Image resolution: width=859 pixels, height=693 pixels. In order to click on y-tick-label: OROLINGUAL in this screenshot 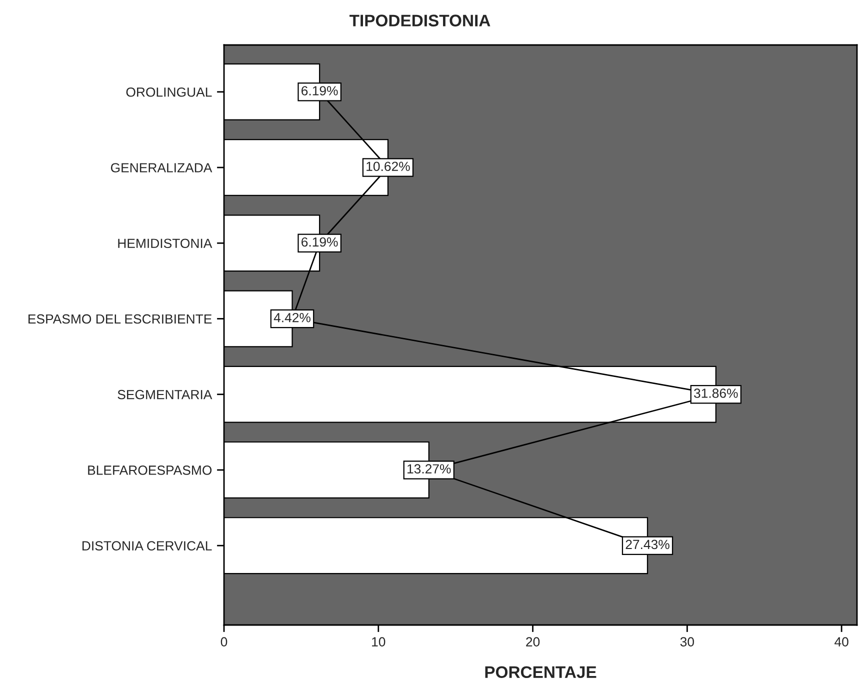, I will do `click(169, 92)`.